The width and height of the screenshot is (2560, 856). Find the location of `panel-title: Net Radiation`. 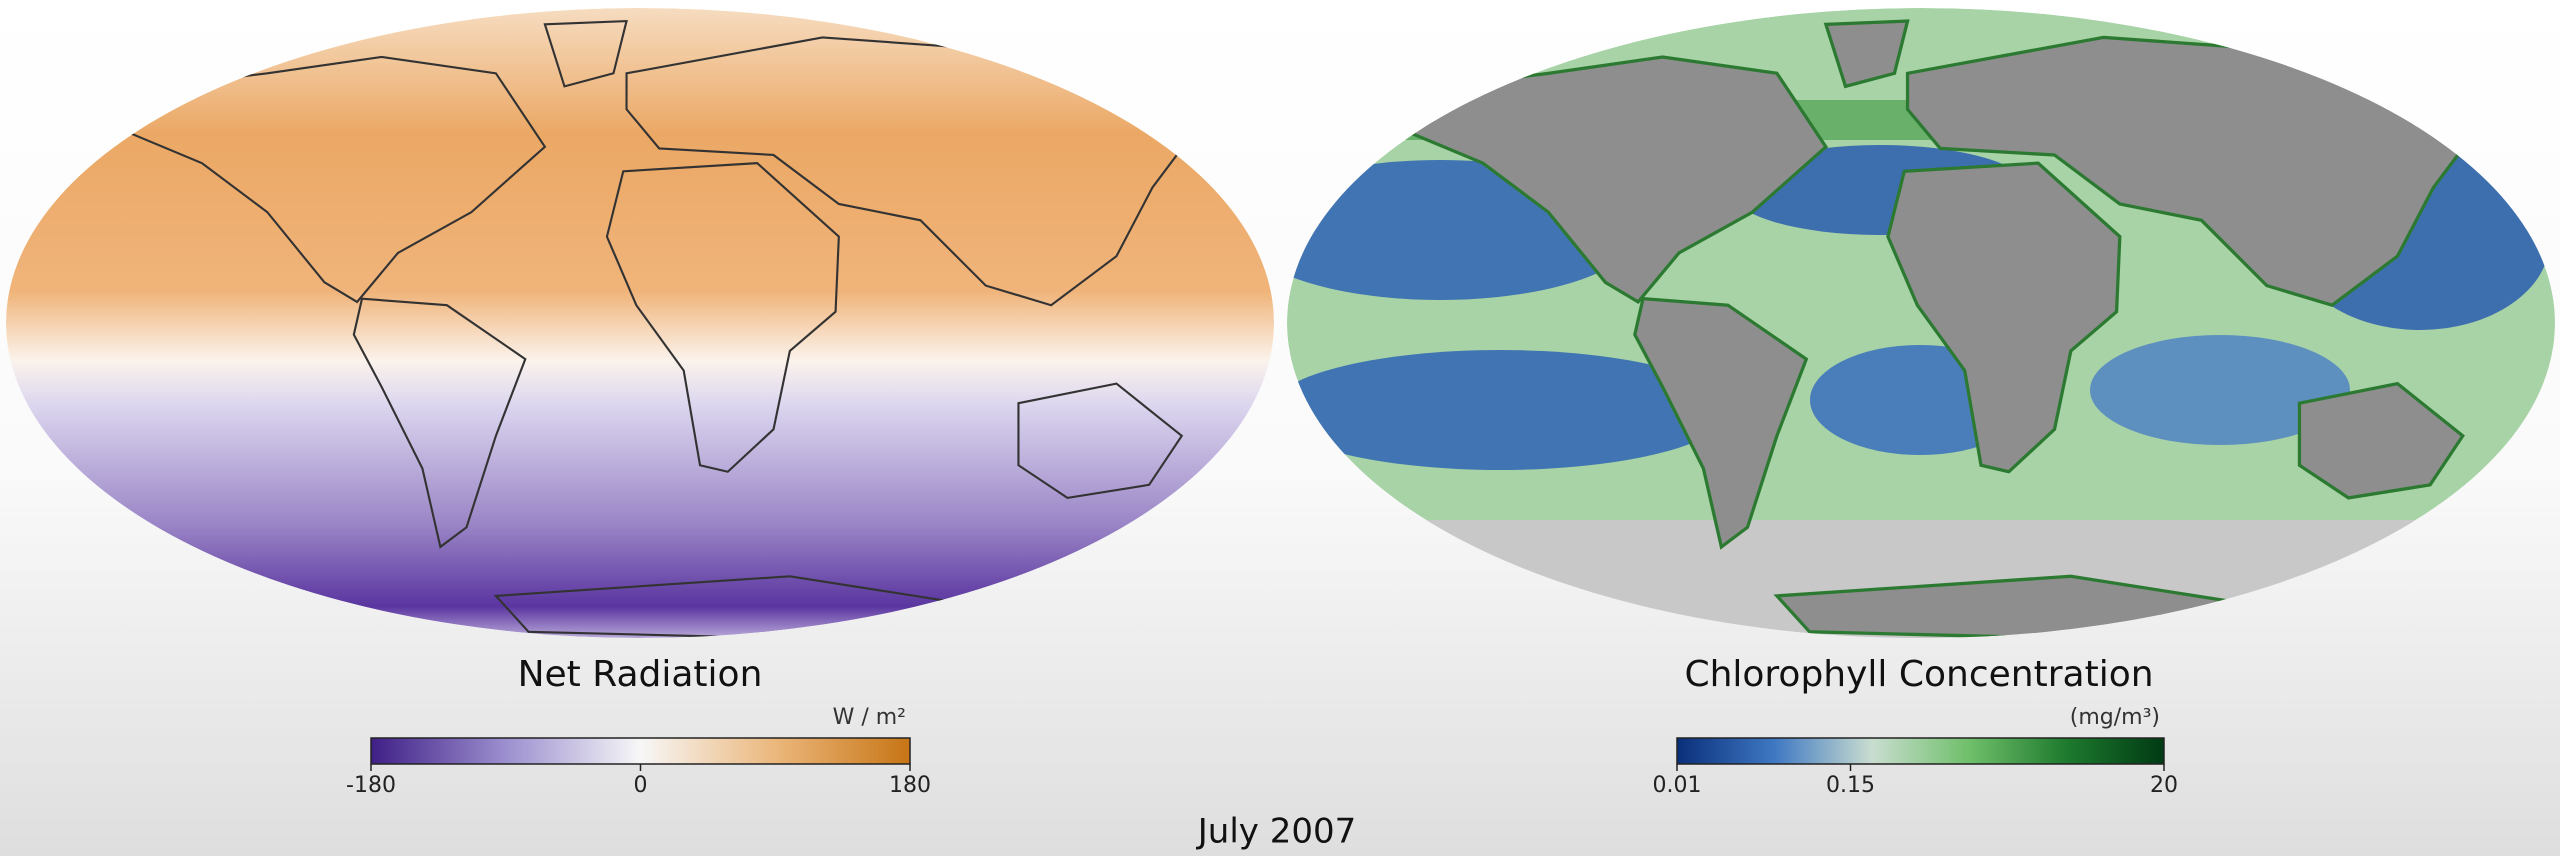

panel-title: Net Radiation is located at coordinates (640, 674).